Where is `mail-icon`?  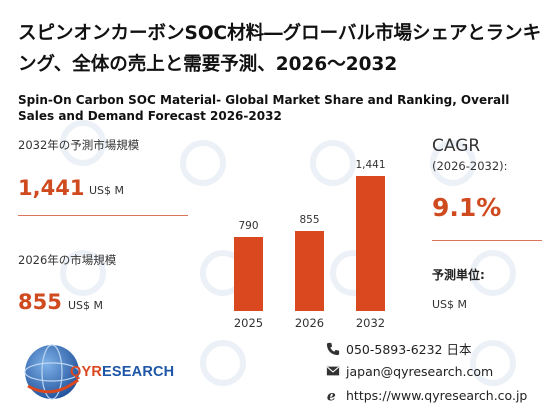
mail-icon is located at coordinates (333, 371).